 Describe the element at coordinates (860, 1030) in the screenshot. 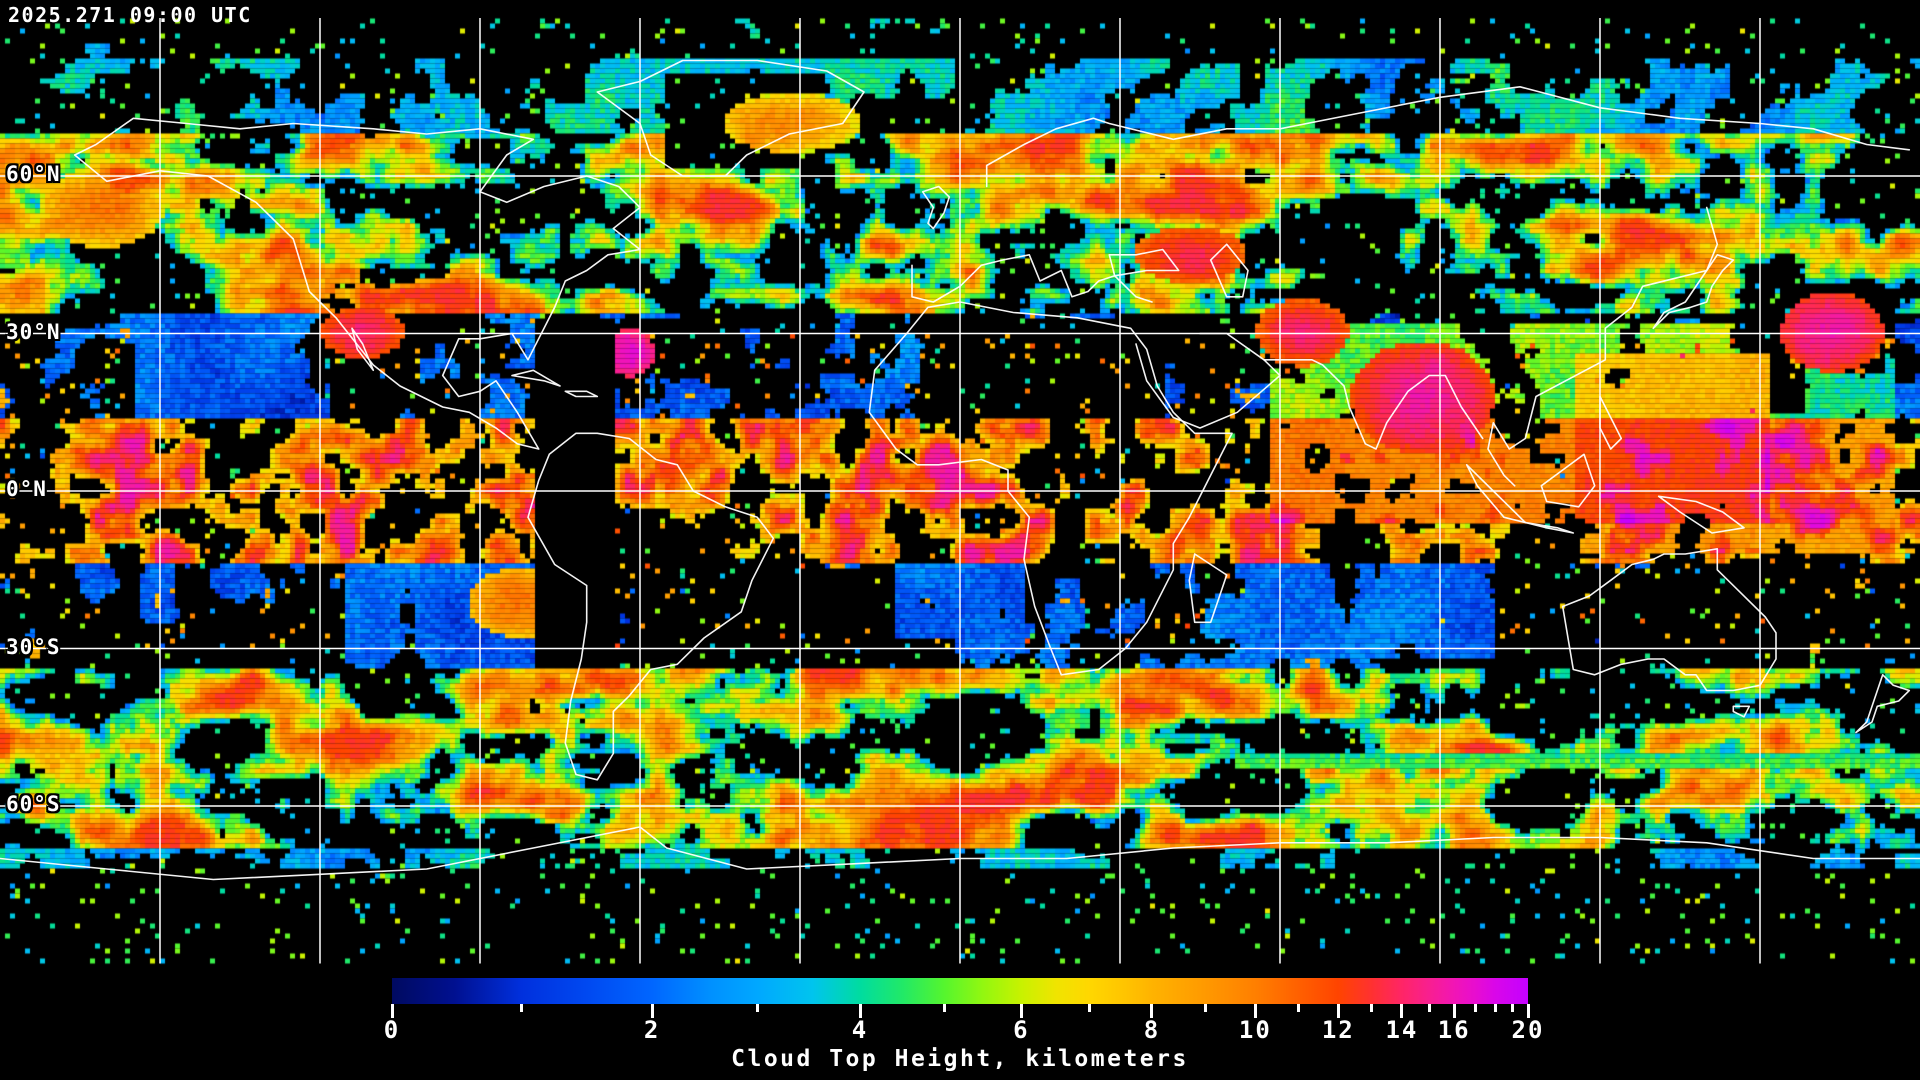

I see `colorbar-tick-label: 4` at that location.